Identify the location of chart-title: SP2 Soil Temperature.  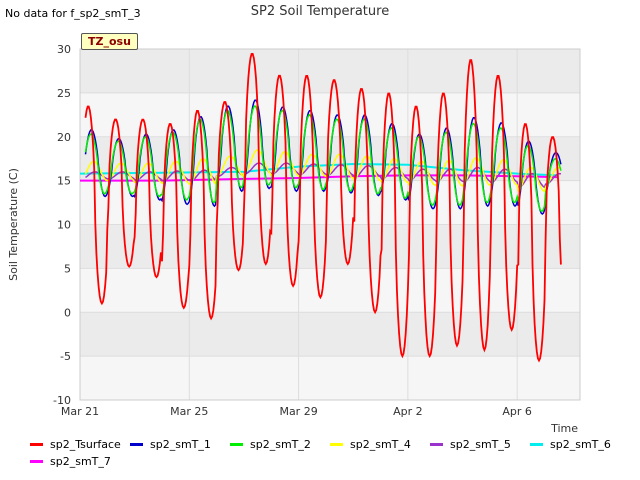
(320, 11).